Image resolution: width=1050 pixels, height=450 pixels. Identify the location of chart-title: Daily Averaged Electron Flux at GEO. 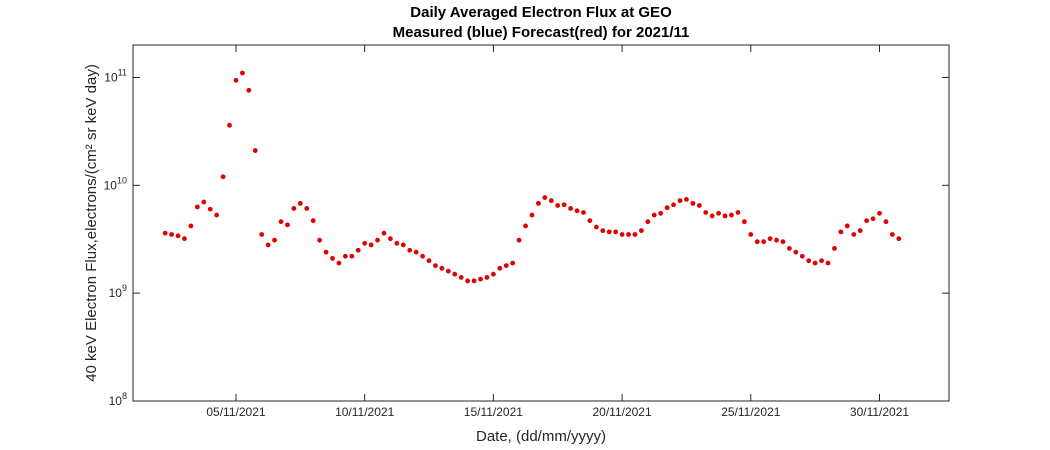
(541, 12).